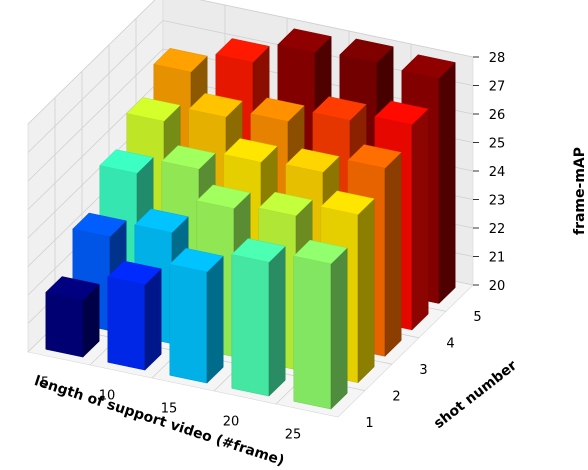  What do you see at coordinates (497, 144) in the screenshot?
I see `z-tick-label: 25` at bounding box center [497, 144].